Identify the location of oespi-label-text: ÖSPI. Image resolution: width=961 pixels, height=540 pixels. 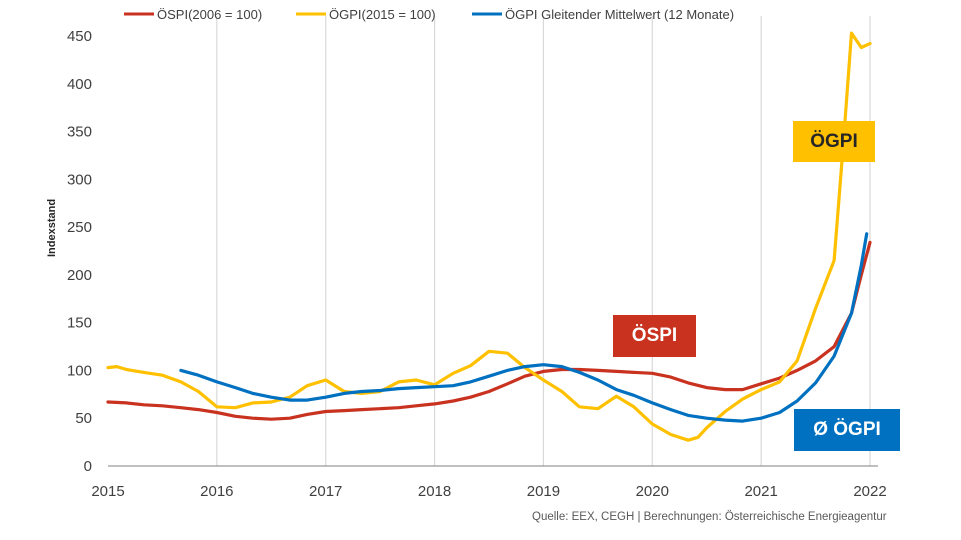
(654, 335).